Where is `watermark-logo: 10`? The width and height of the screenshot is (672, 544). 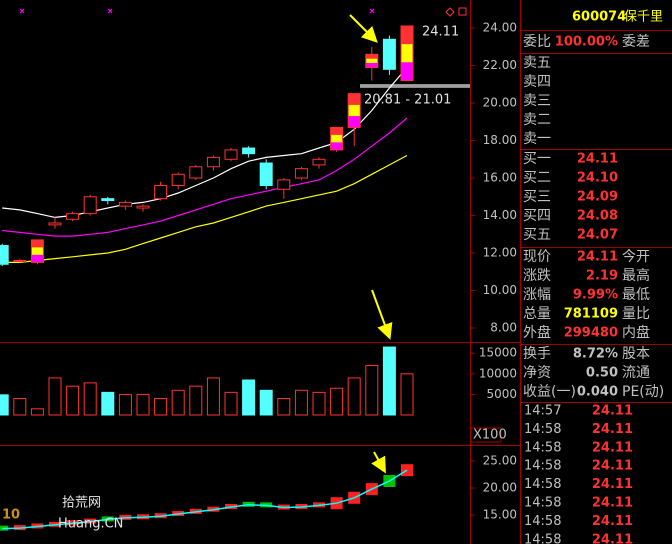
watermark-logo: 10 is located at coordinates (11, 515).